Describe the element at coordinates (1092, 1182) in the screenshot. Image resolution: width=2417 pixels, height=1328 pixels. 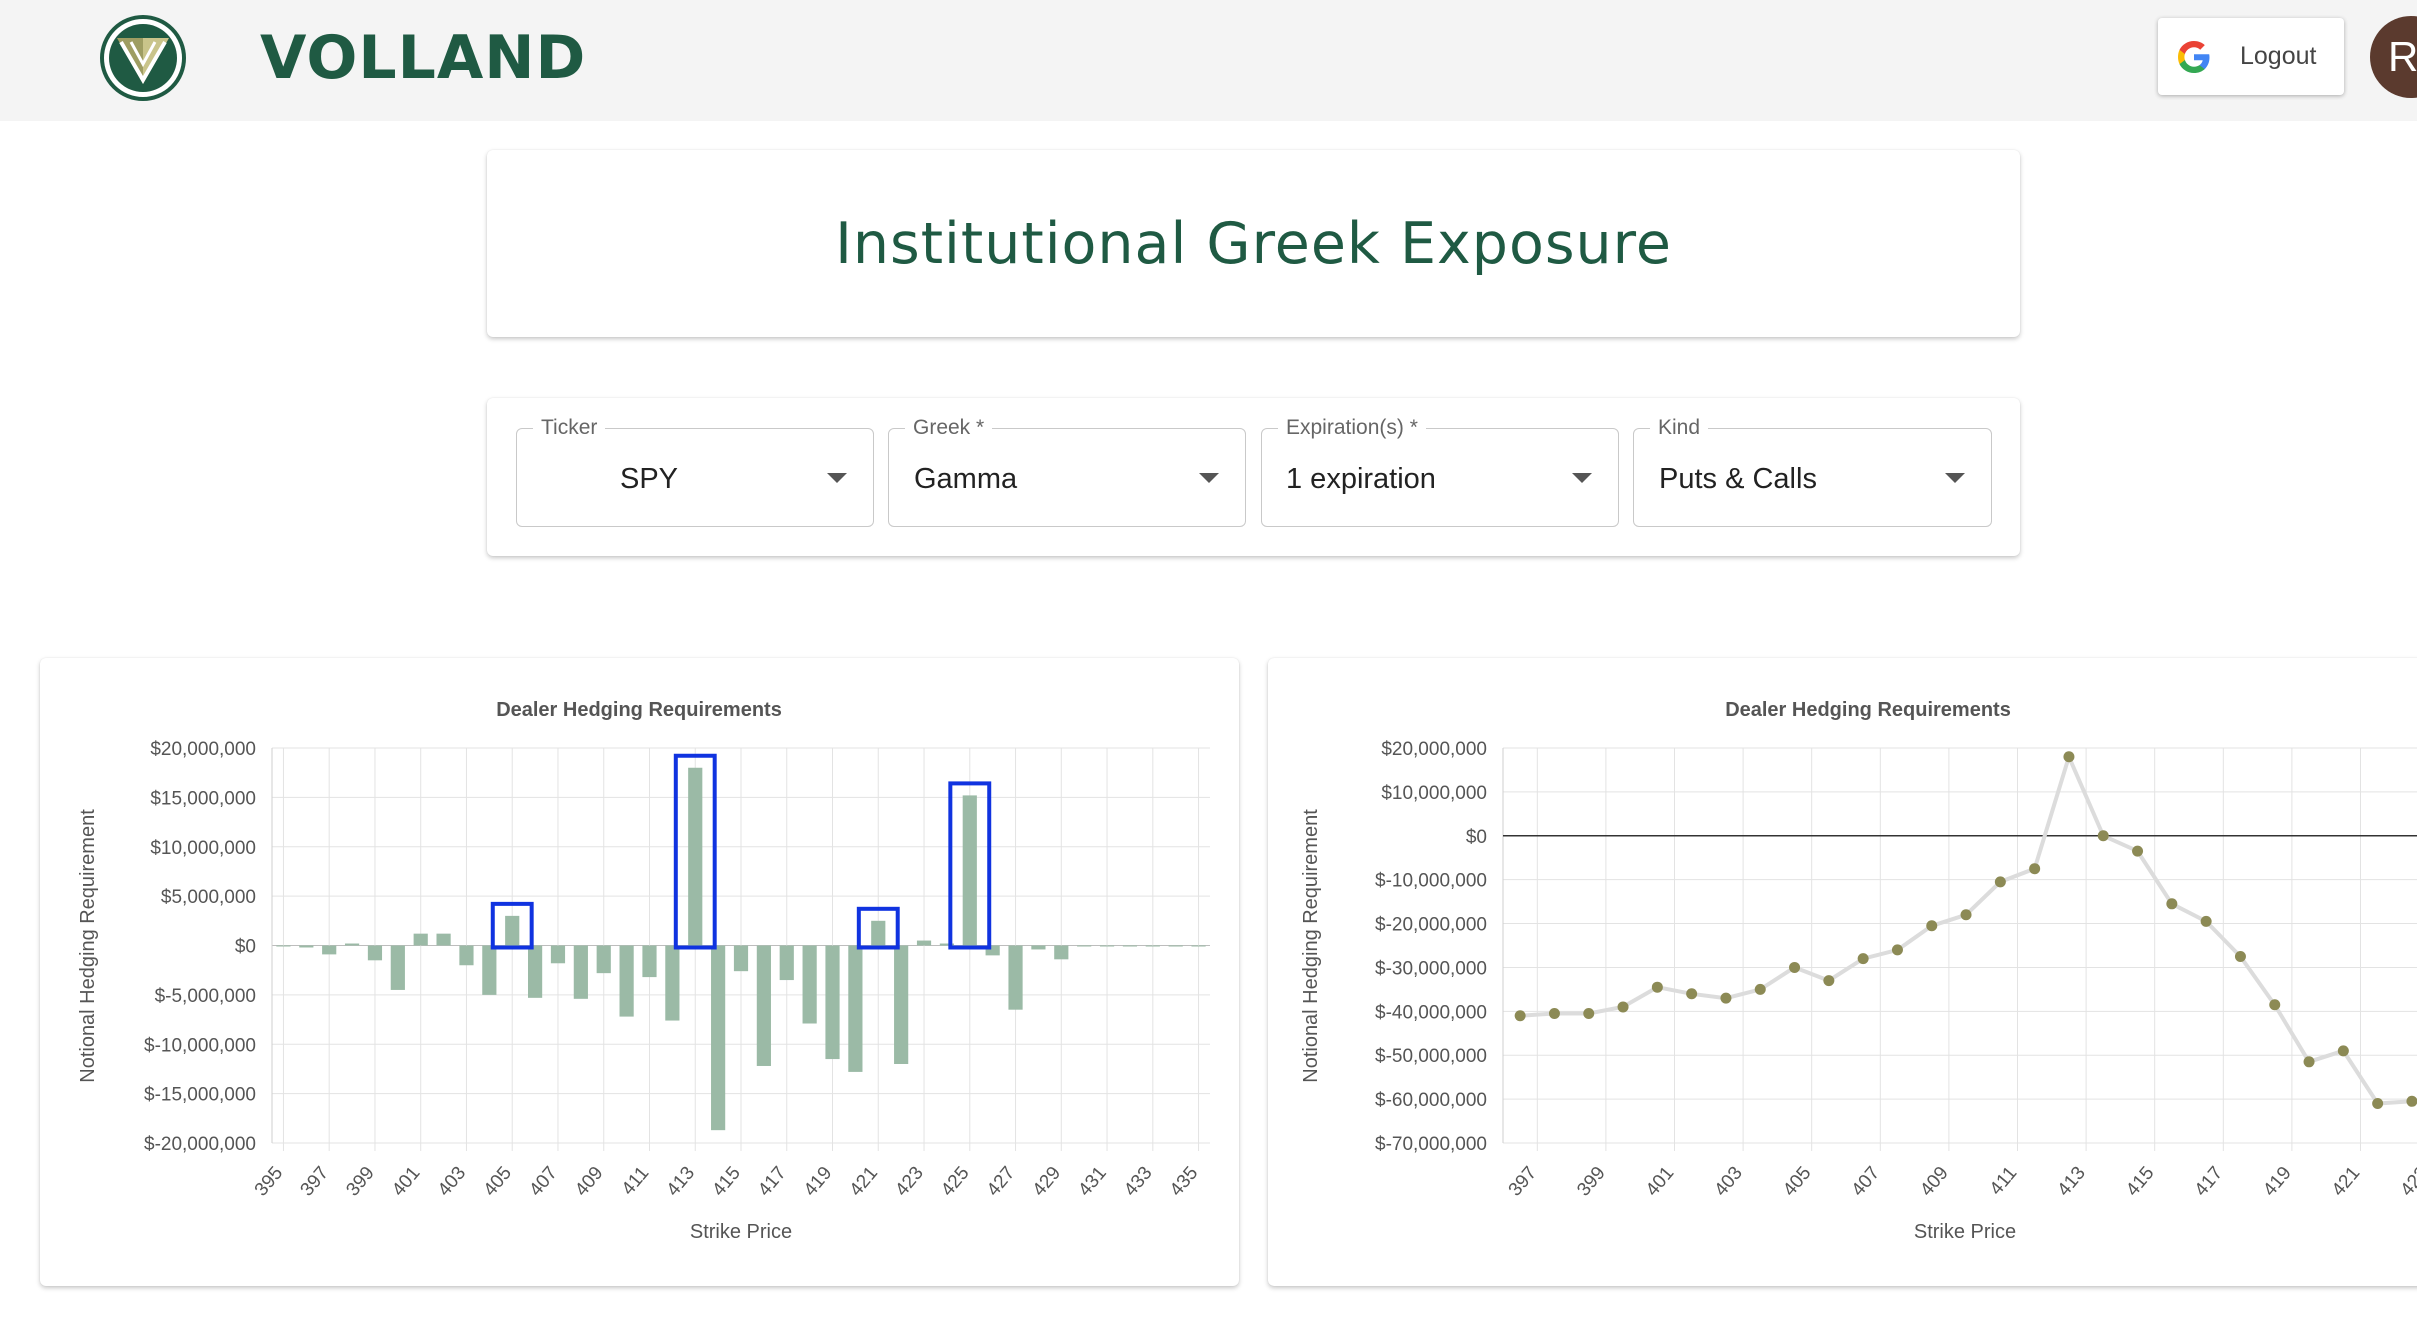
I see `x-tick-label: 431` at that location.